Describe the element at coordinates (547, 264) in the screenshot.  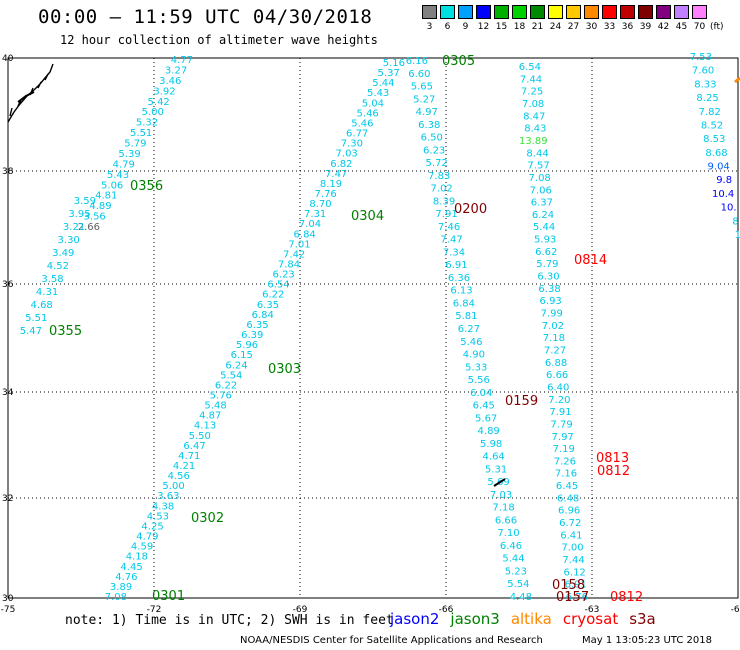
I see `wave-height-value: 5.79` at that location.